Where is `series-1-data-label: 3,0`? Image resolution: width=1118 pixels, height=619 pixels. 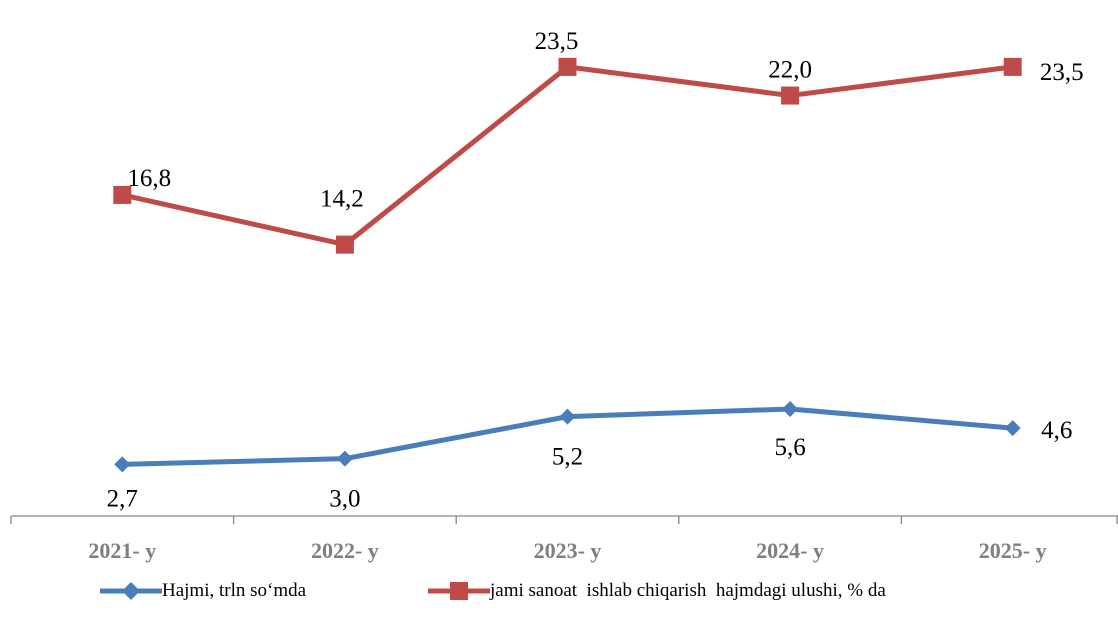
series-1-data-label: 3,0 is located at coordinates (344, 499).